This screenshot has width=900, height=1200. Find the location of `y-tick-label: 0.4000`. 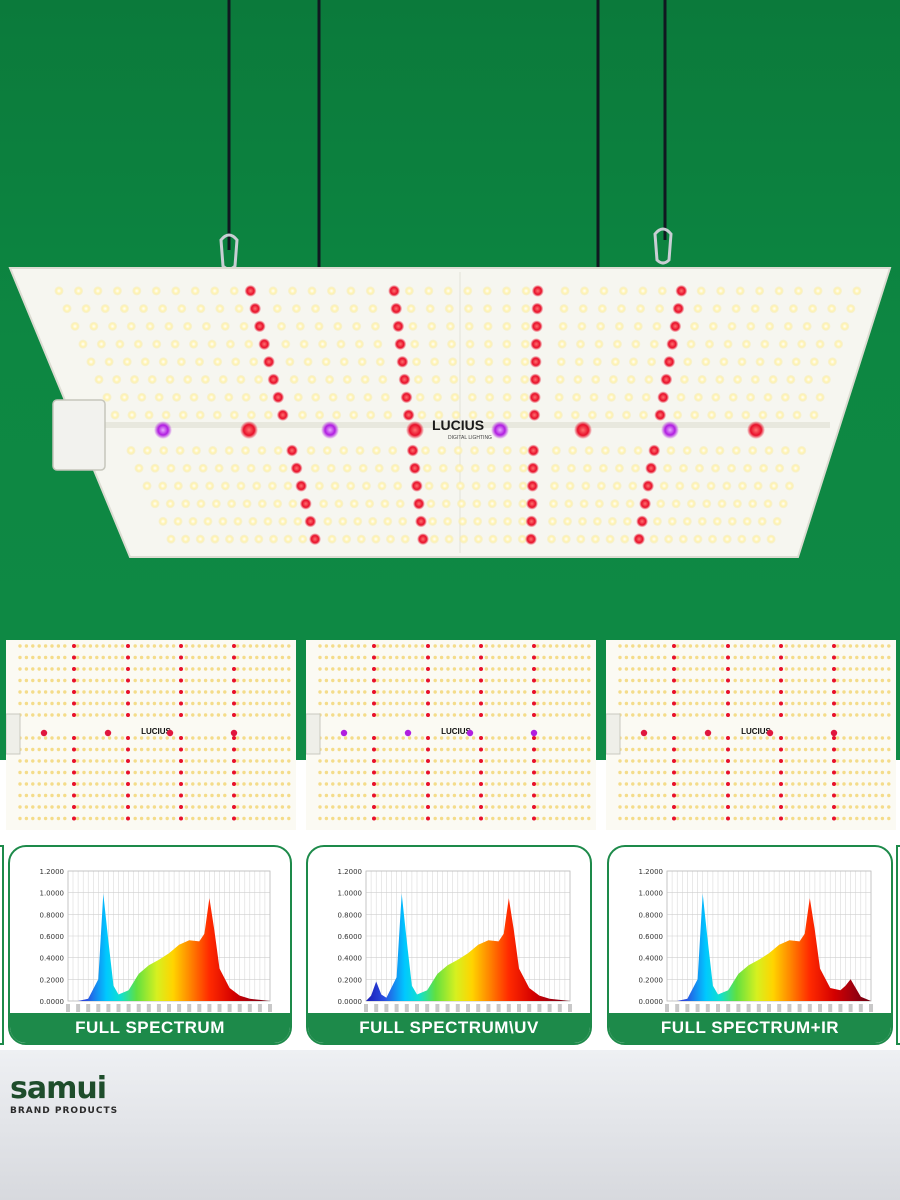

y-tick-label: 0.4000 is located at coordinates (350, 959).